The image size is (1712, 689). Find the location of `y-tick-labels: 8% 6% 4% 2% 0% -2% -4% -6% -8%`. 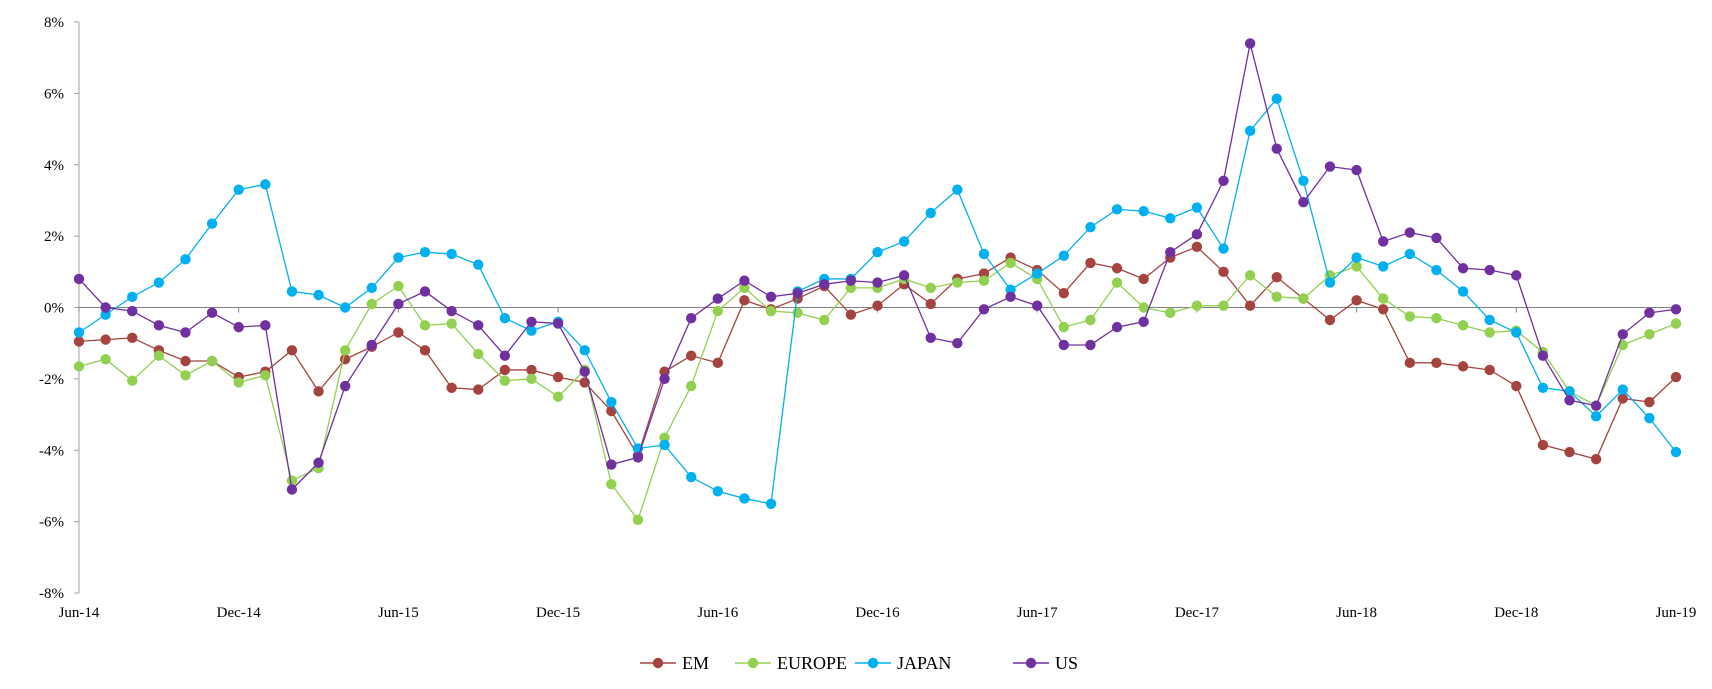

y-tick-labels: 8% 6% 4% 2% 0% -2% -4% -6% -8% is located at coordinates (59, 308).